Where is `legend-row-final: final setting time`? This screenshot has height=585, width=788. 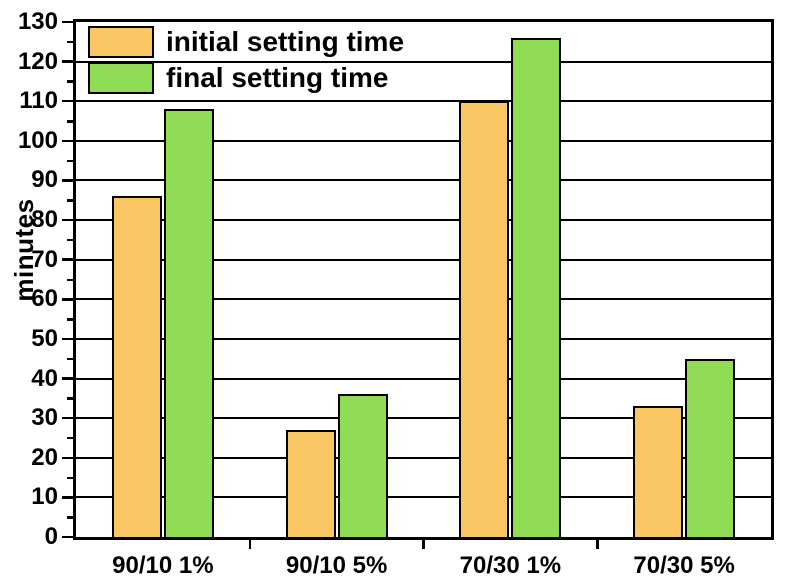 legend-row-final: final setting time is located at coordinates (246, 77).